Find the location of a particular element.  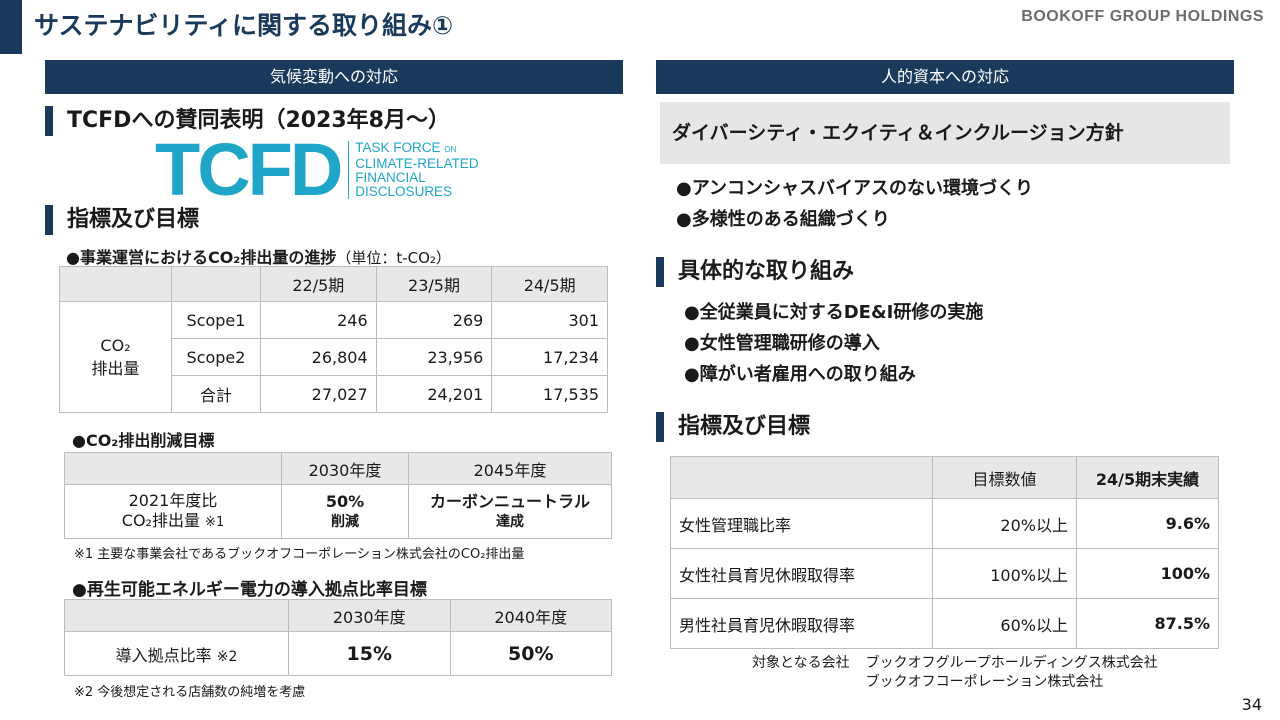

reduction-row-label-line2: CO₂排出量 is located at coordinates (160, 520).